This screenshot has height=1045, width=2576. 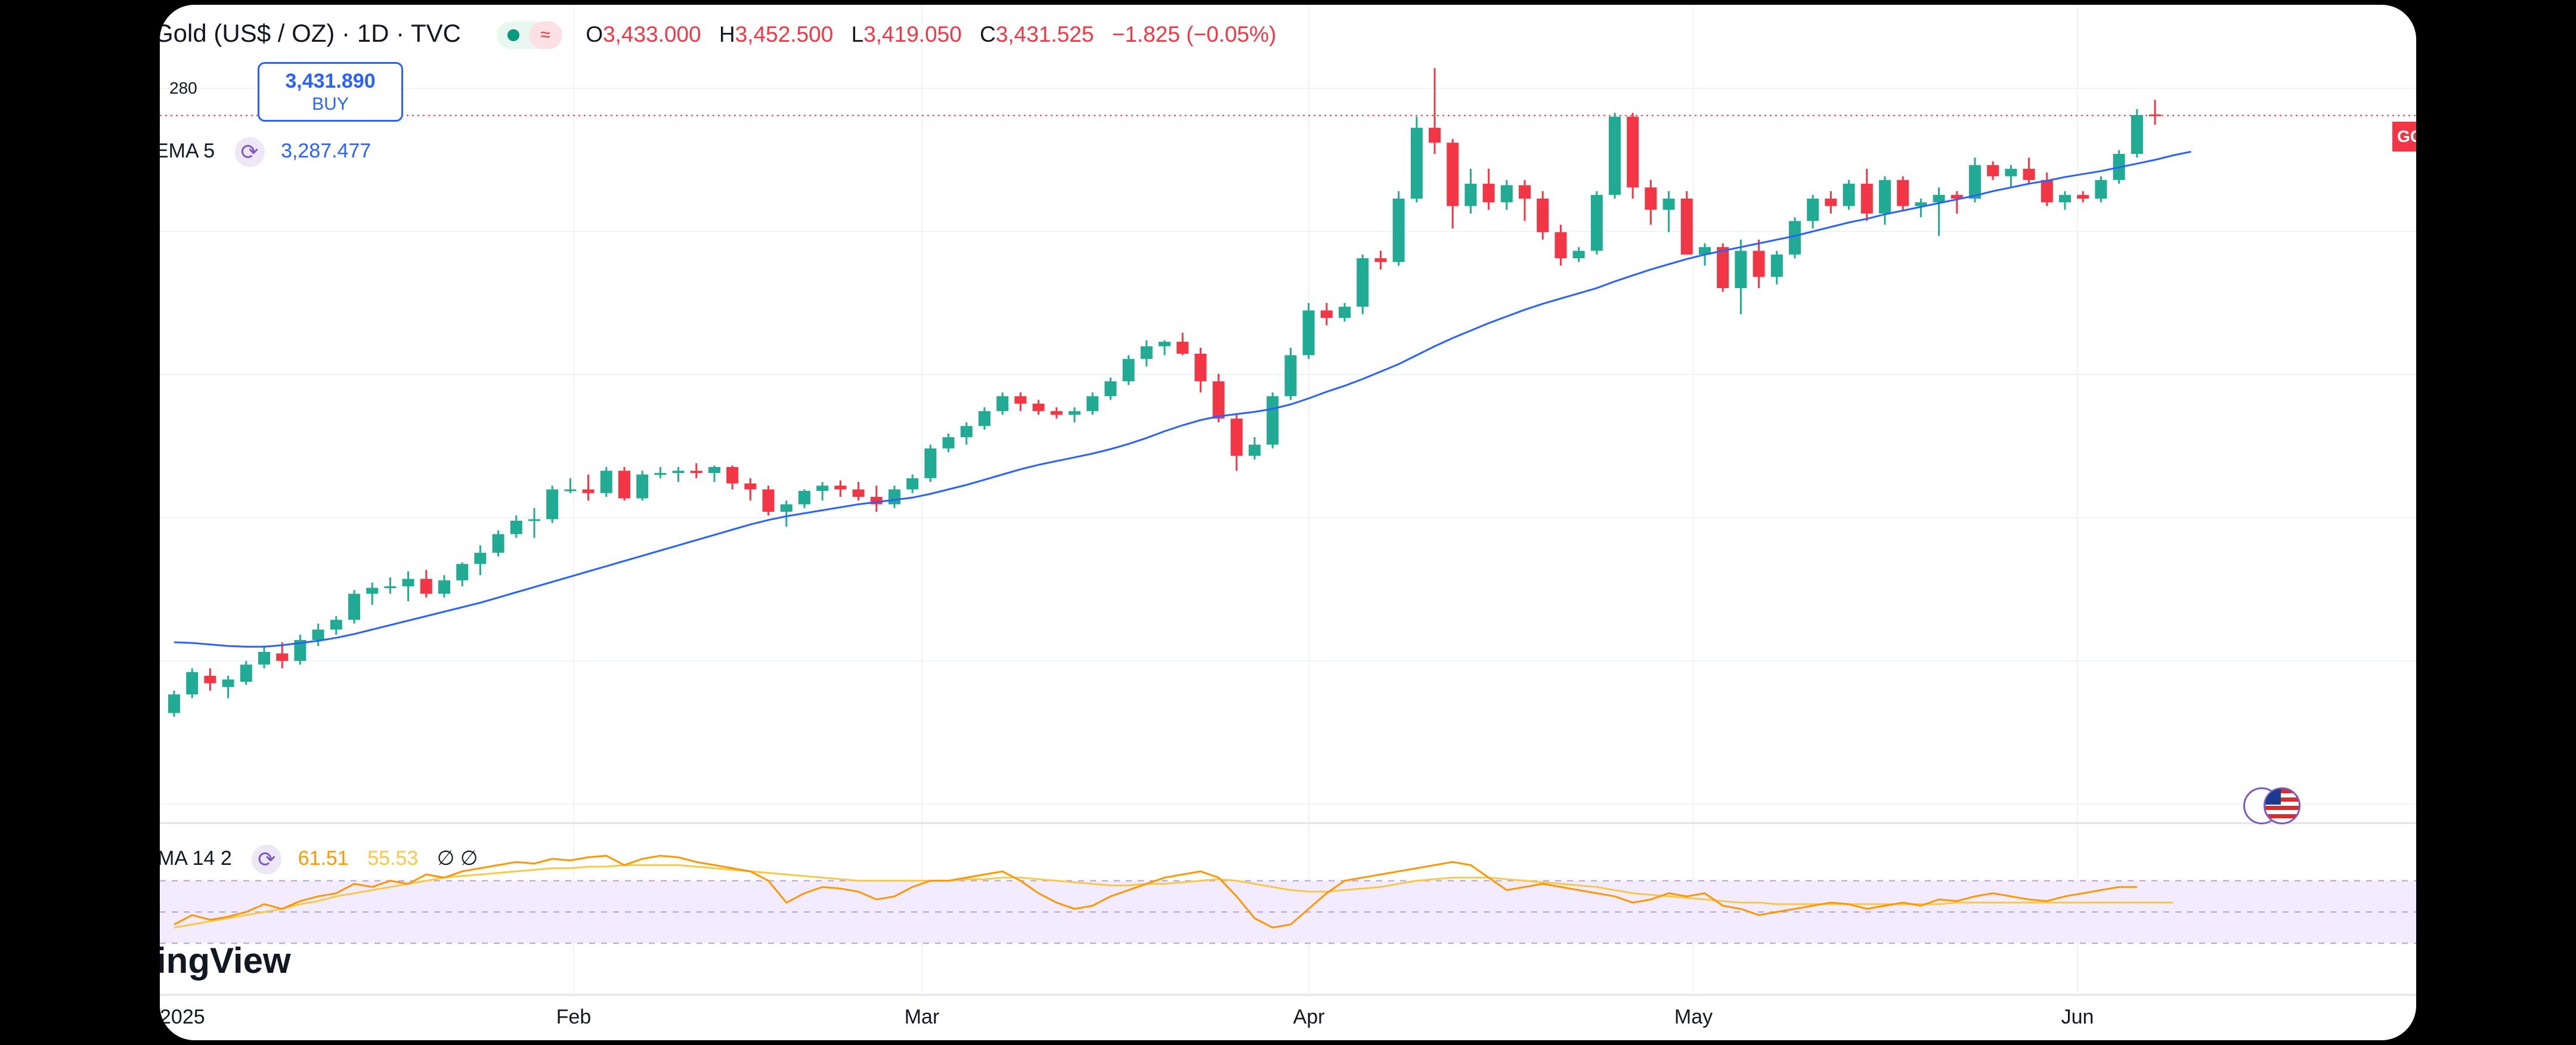 I want to click on high-label: H, so click(x=727, y=34).